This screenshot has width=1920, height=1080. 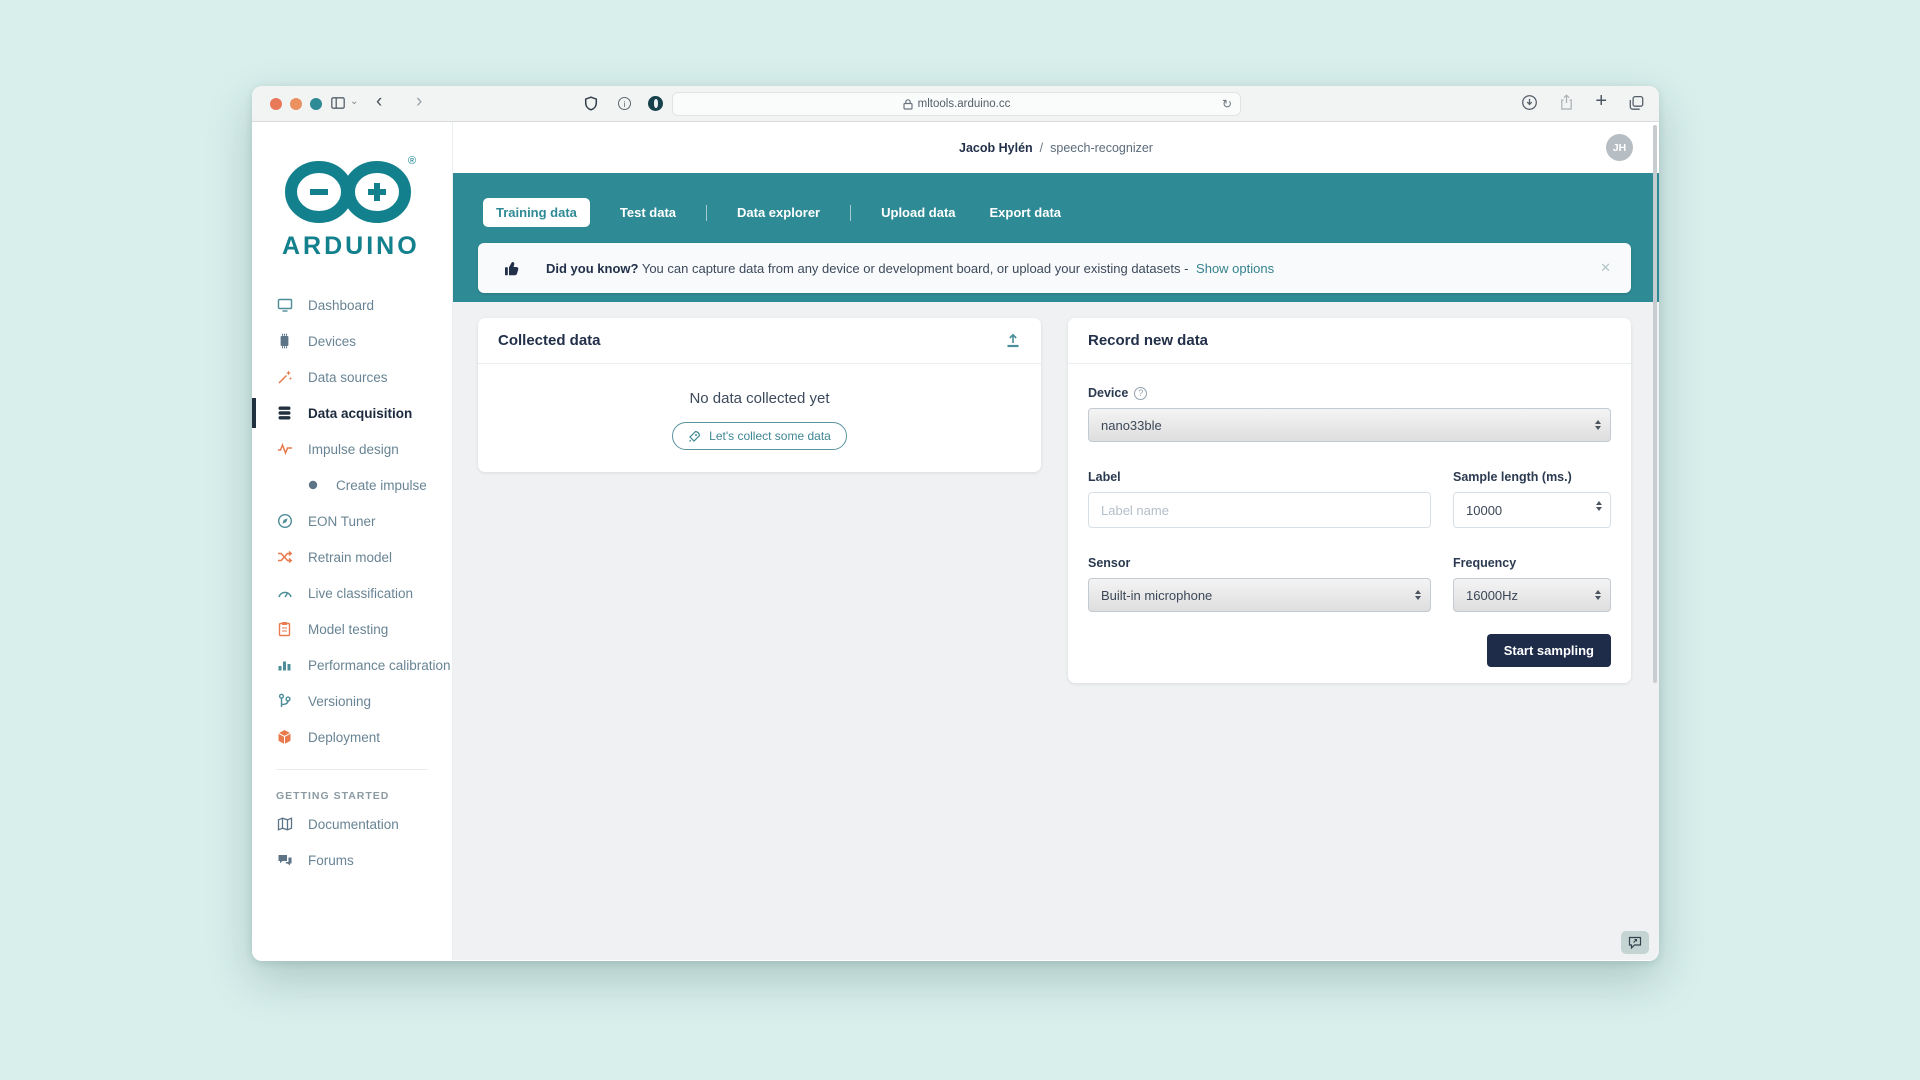 I want to click on shuffle-icon, so click(x=284, y=557).